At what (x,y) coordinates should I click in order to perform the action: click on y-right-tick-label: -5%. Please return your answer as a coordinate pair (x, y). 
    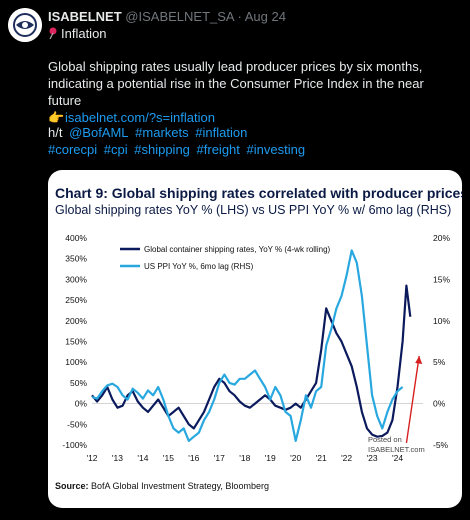
    Looking at the image, I should click on (441, 445).